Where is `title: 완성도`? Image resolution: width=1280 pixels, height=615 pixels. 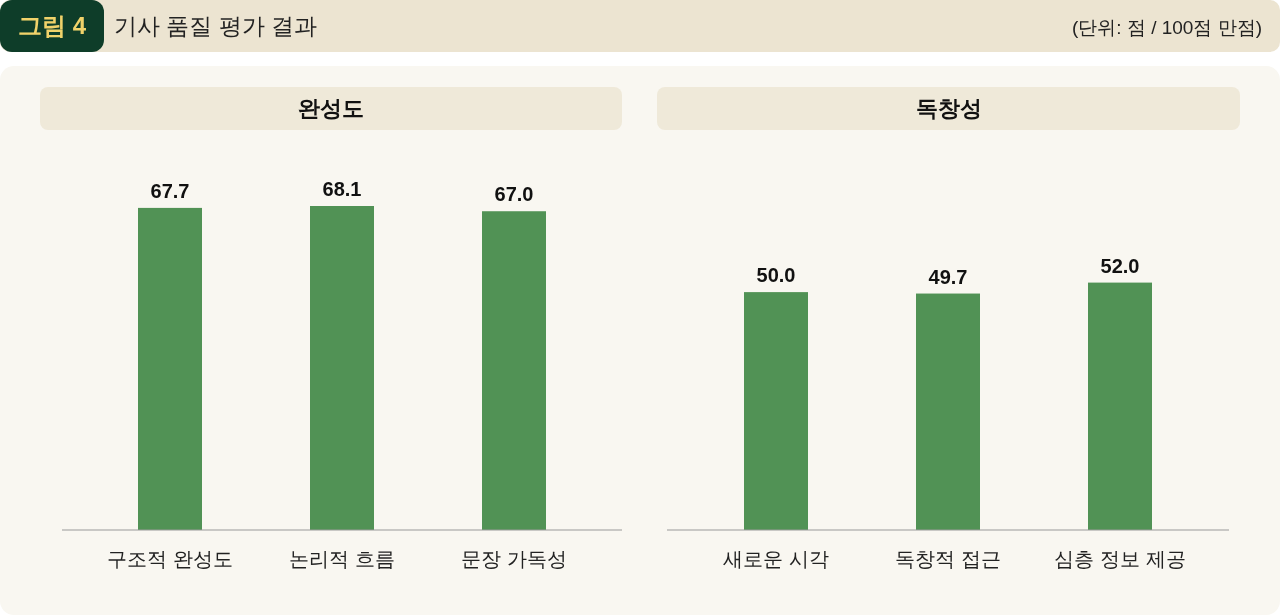 title: 완성도 is located at coordinates (331, 108).